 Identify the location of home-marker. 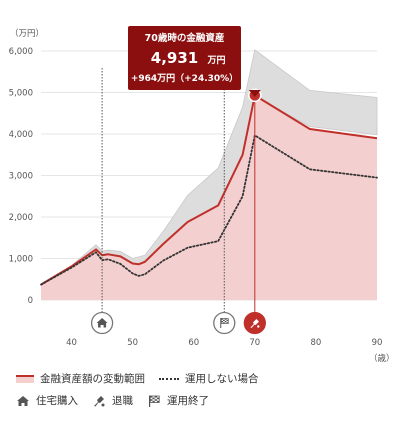
(102, 323).